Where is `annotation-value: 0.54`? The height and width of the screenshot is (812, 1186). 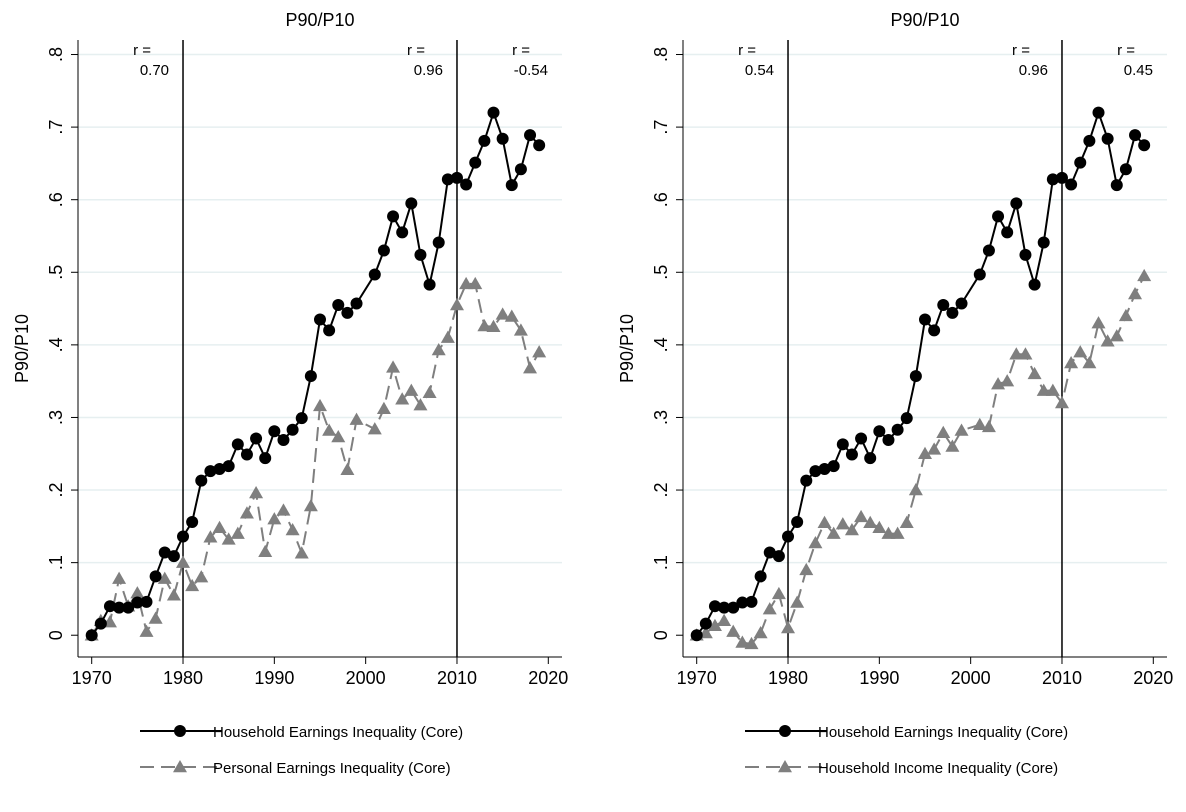 annotation-value: 0.54 is located at coordinates (759, 70).